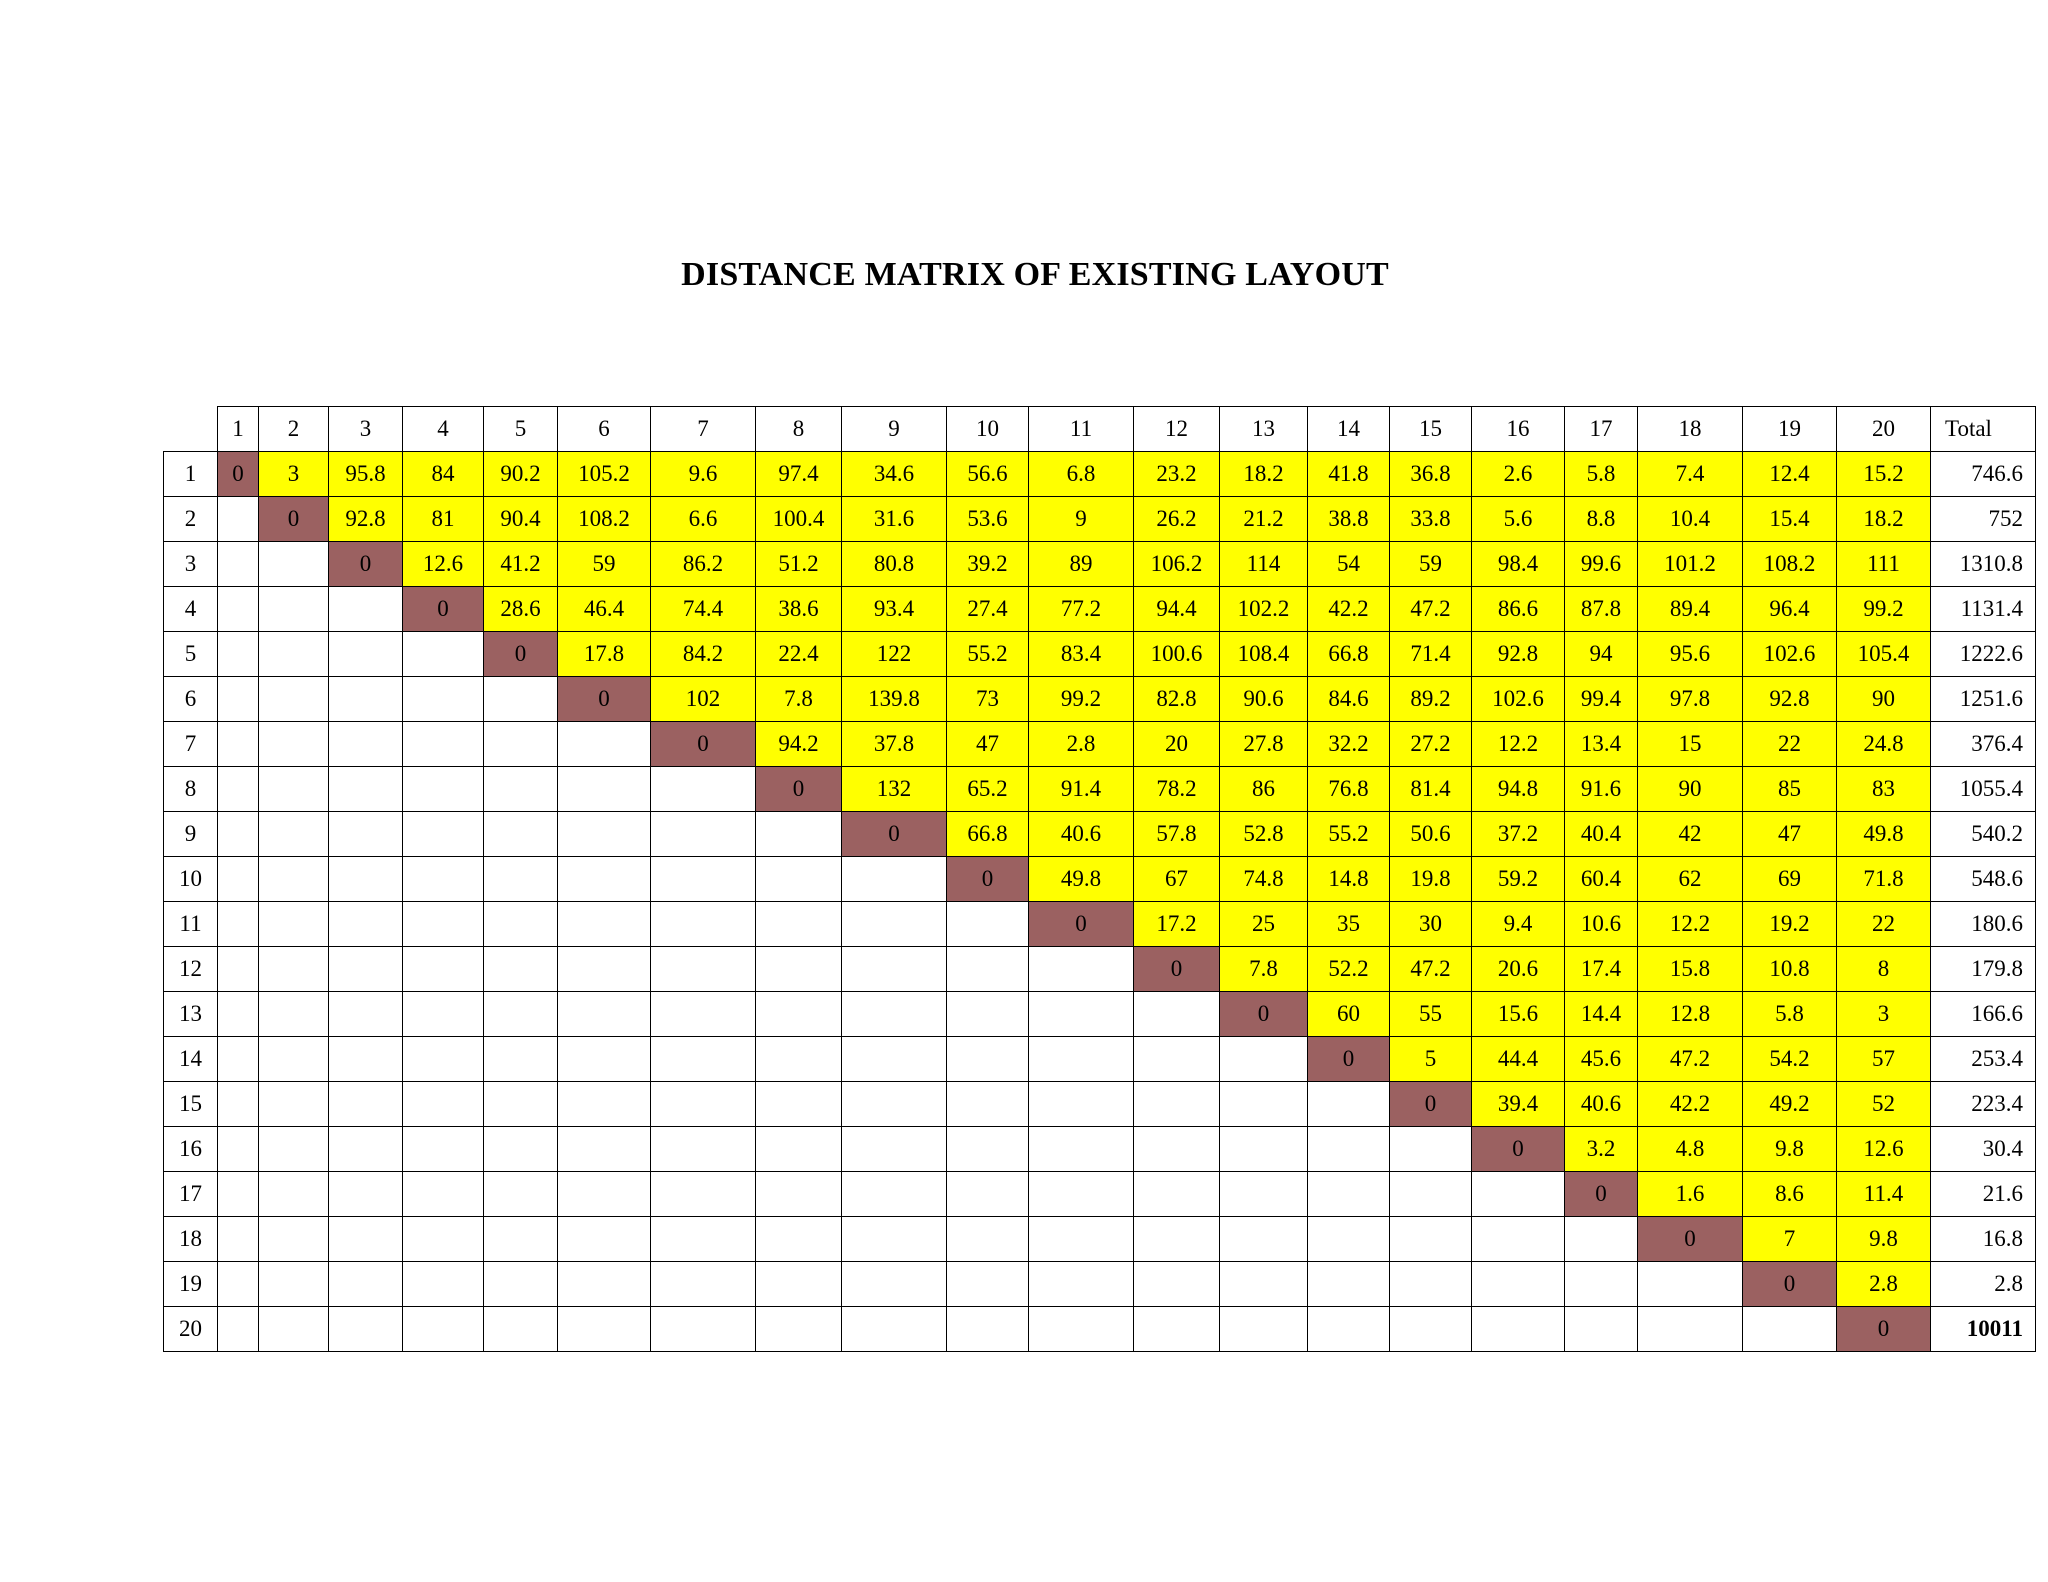 The image size is (2048, 1582). I want to click on distance-cell: 7.8, so click(798, 699).